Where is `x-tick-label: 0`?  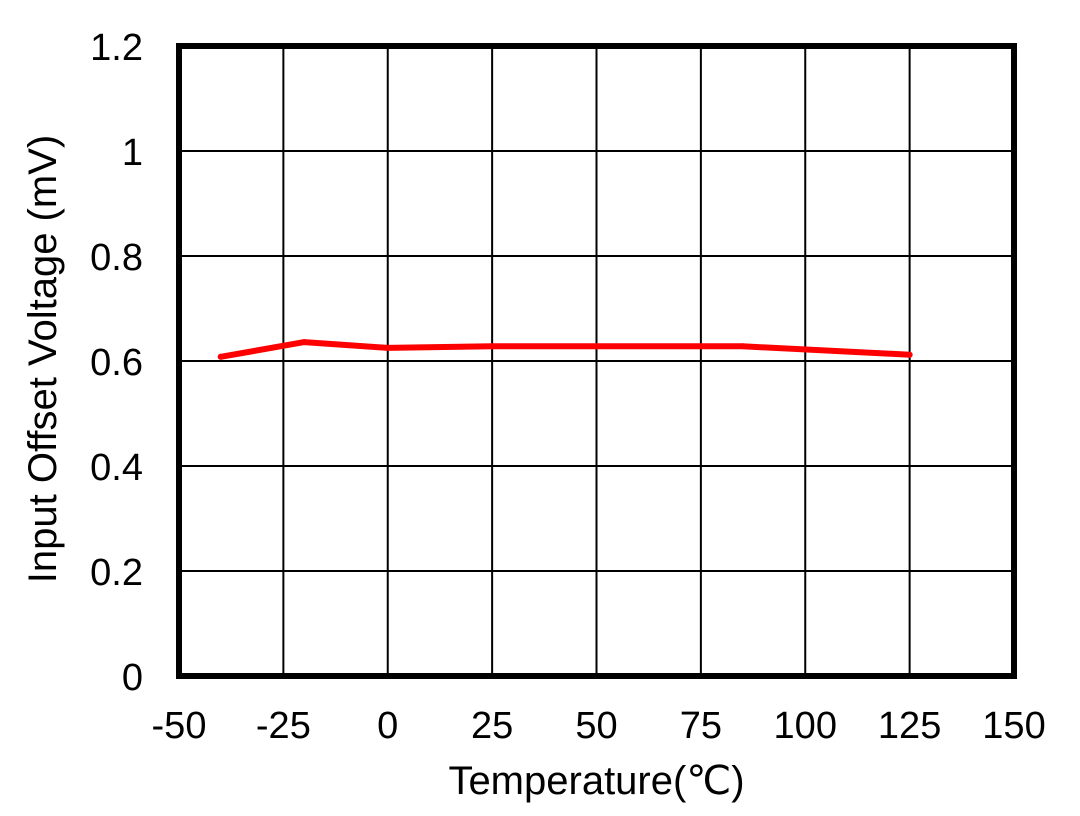
x-tick-label: 0 is located at coordinates (387, 726).